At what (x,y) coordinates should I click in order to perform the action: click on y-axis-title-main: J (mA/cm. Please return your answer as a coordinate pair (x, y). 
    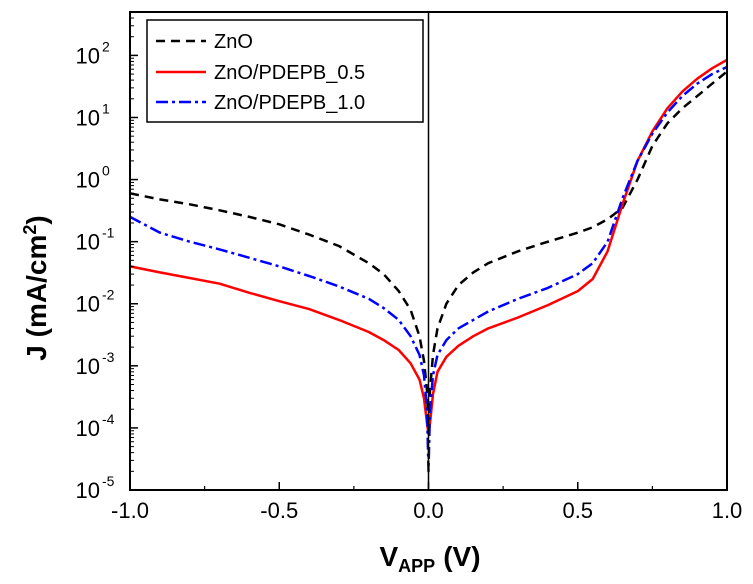
    Looking at the image, I should click on (36, 298).